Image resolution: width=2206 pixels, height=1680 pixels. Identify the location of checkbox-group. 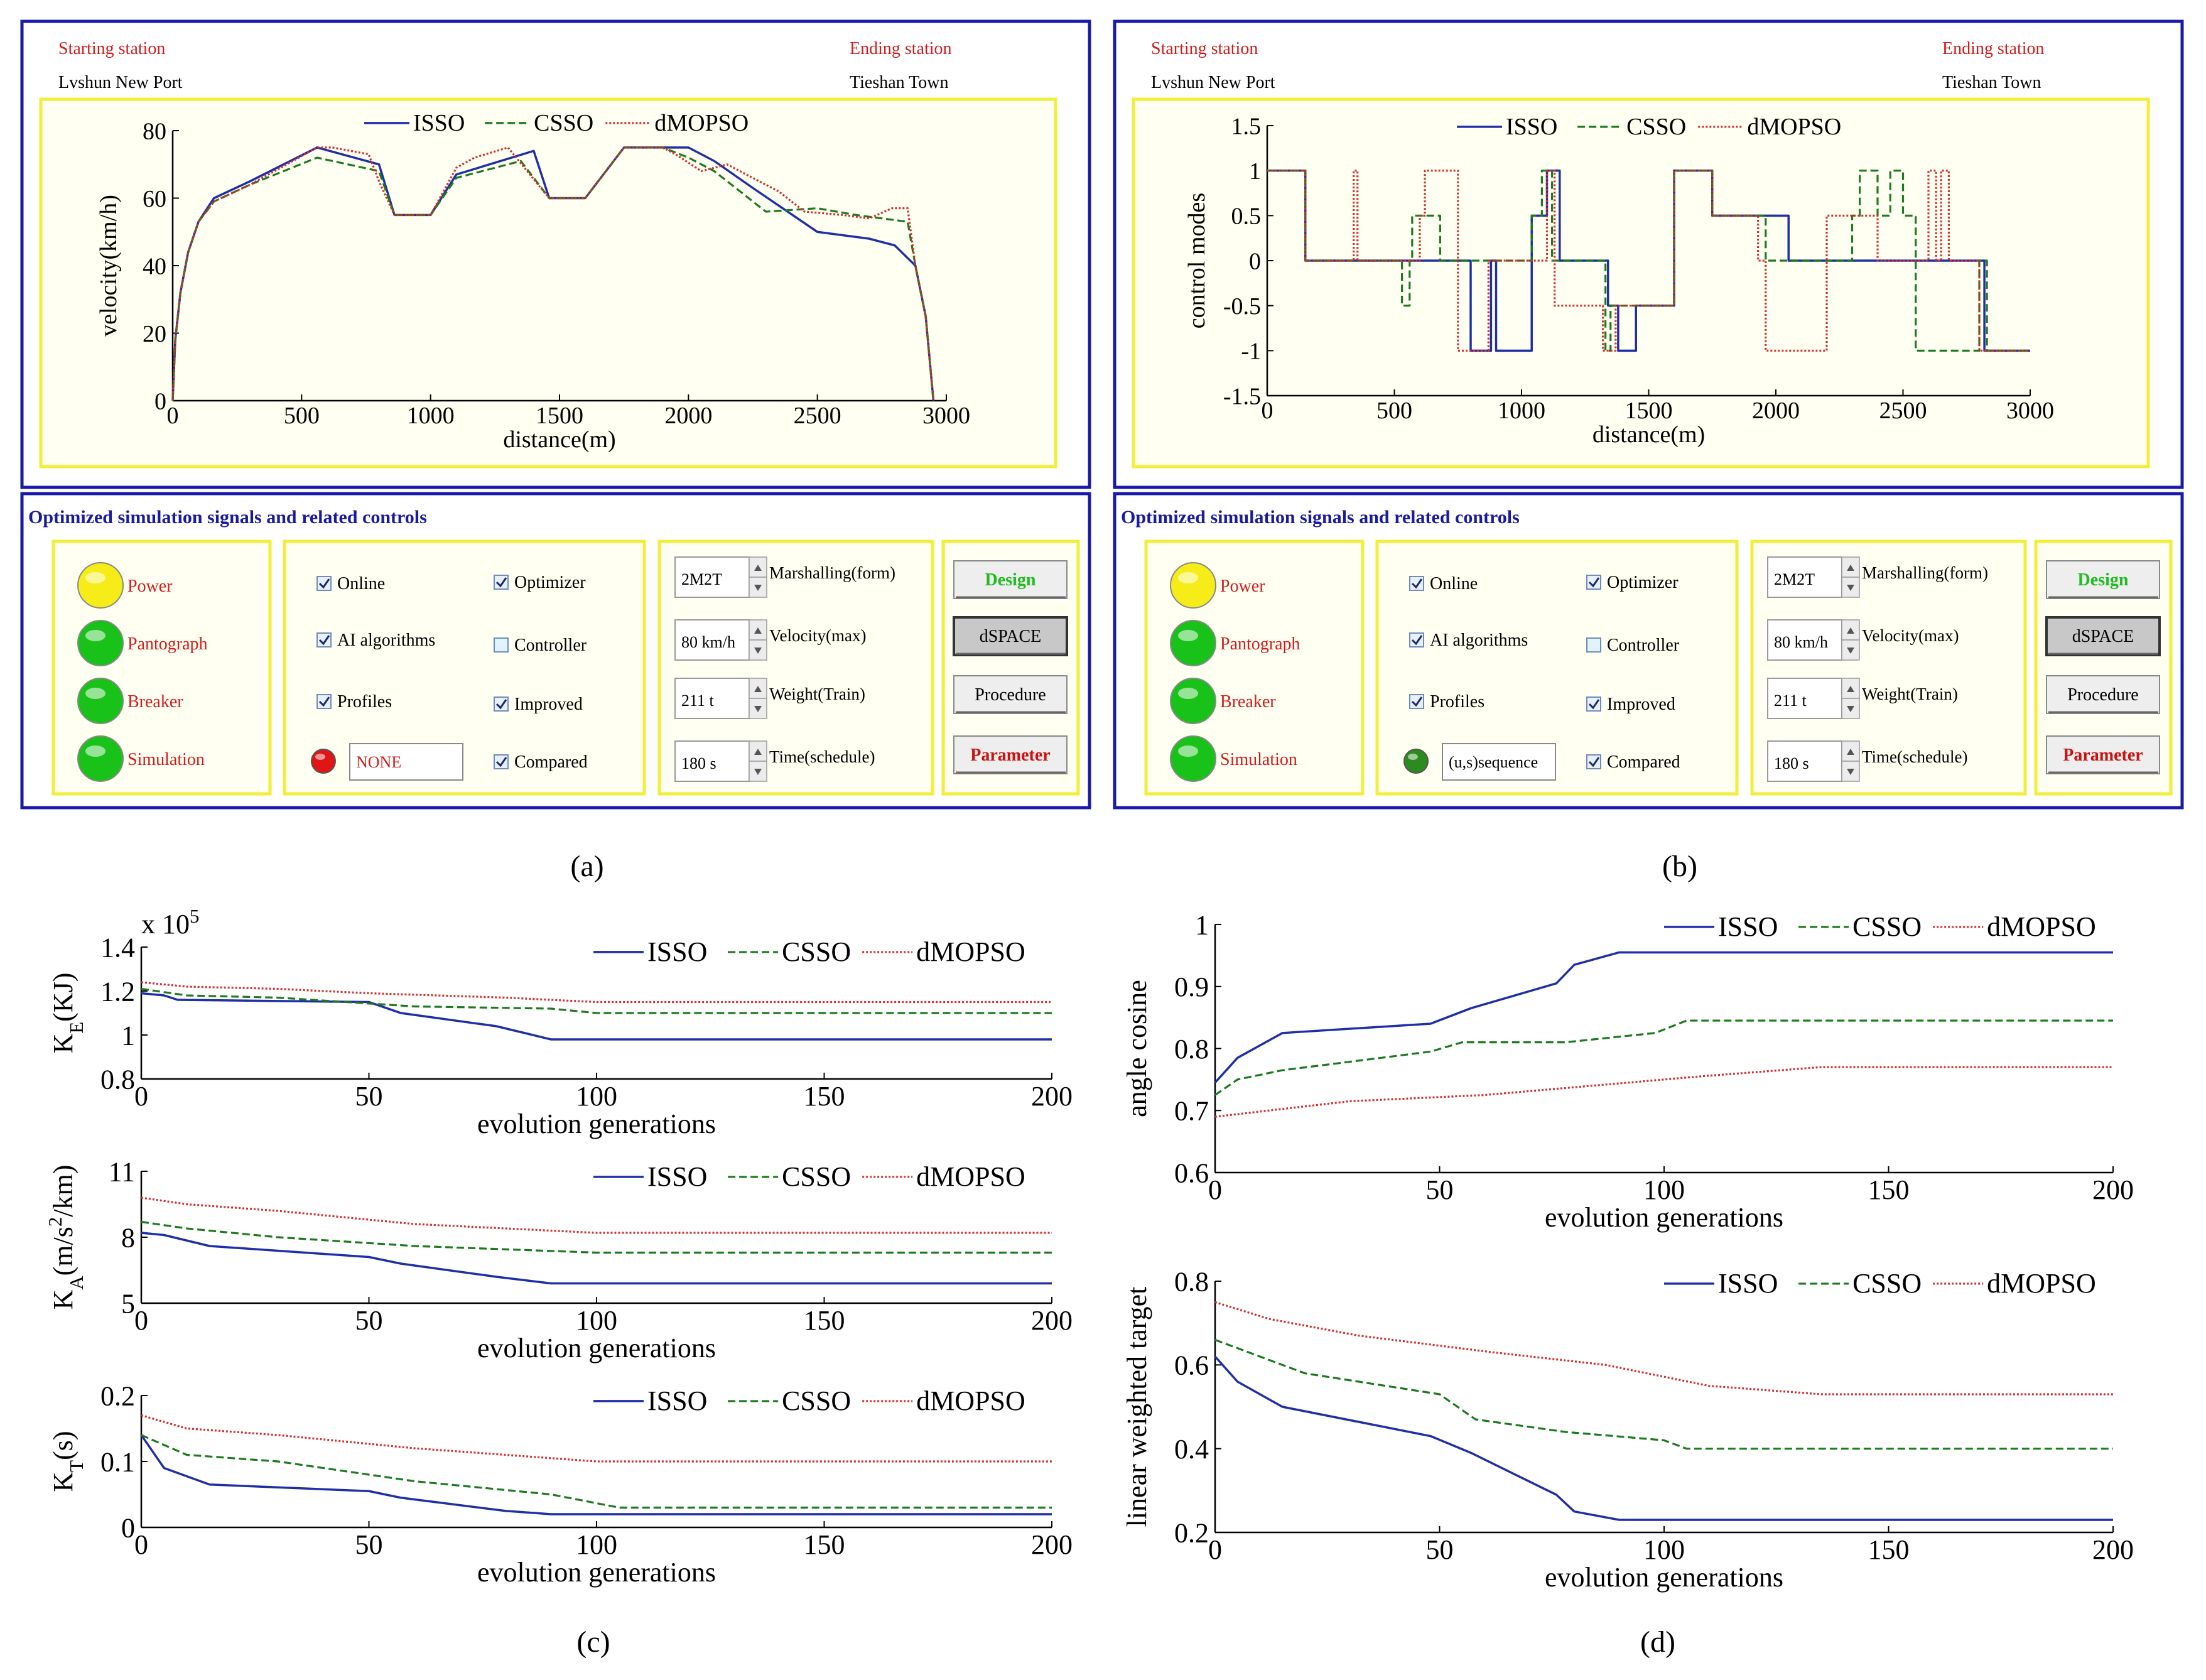
(1557, 667).